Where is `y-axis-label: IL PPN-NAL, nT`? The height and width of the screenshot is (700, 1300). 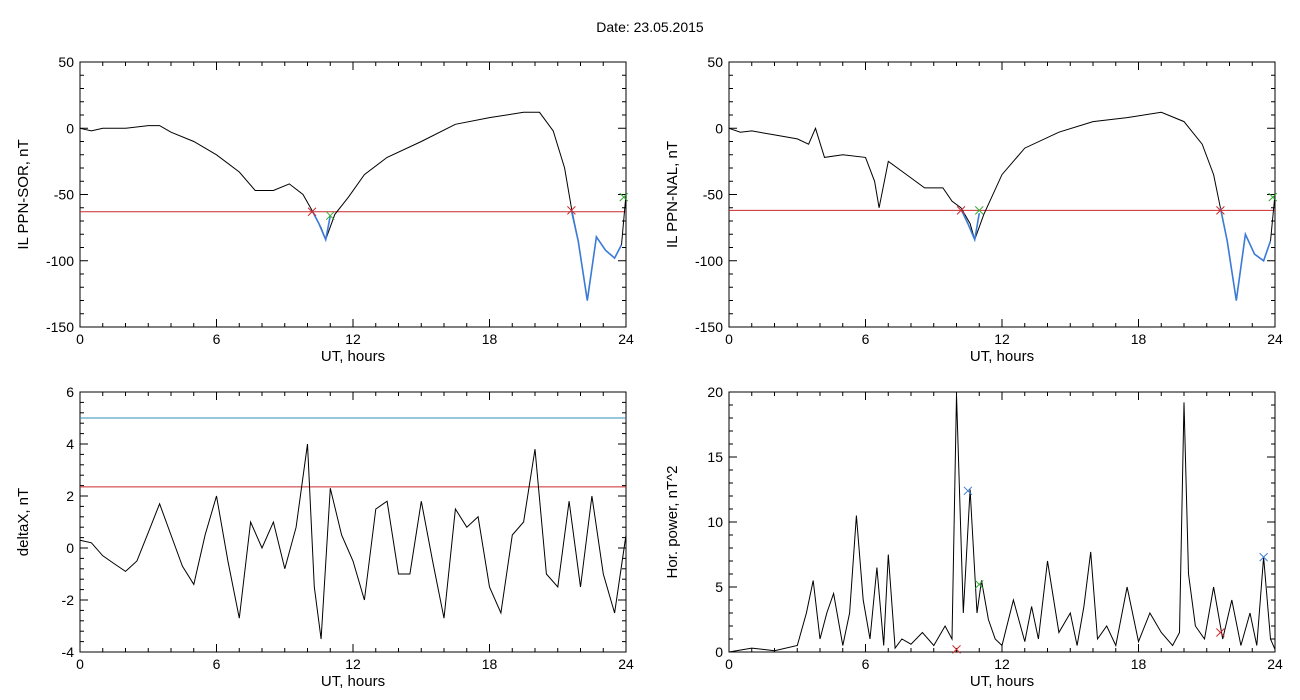 y-axis-label: IL PPN-NAL, nT is located at coordinates (672, 194).